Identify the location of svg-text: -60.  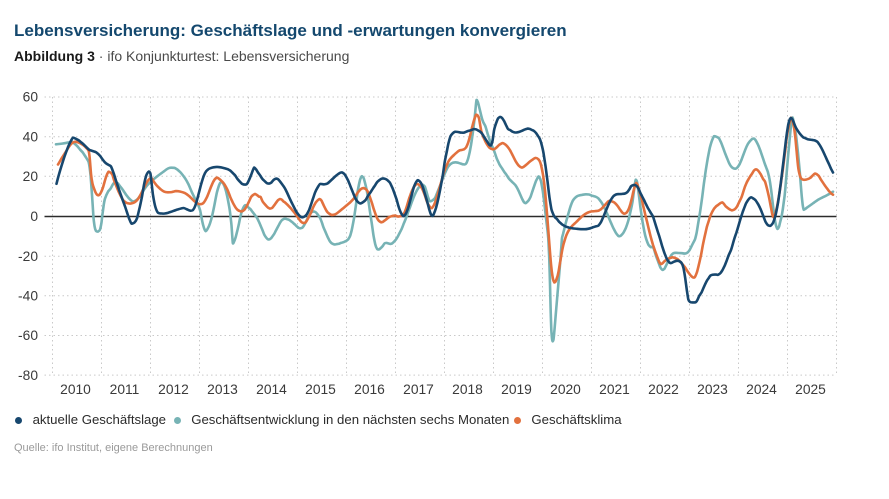
(28, 335).